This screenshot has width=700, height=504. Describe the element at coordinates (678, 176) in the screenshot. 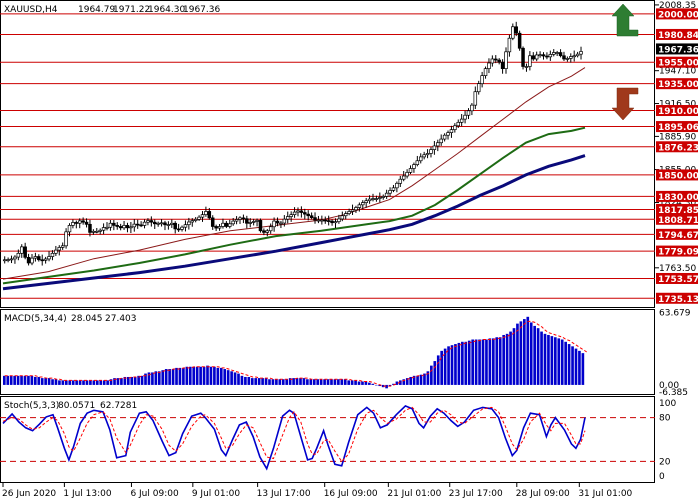

I see `level-label: 1850.00` at that location.